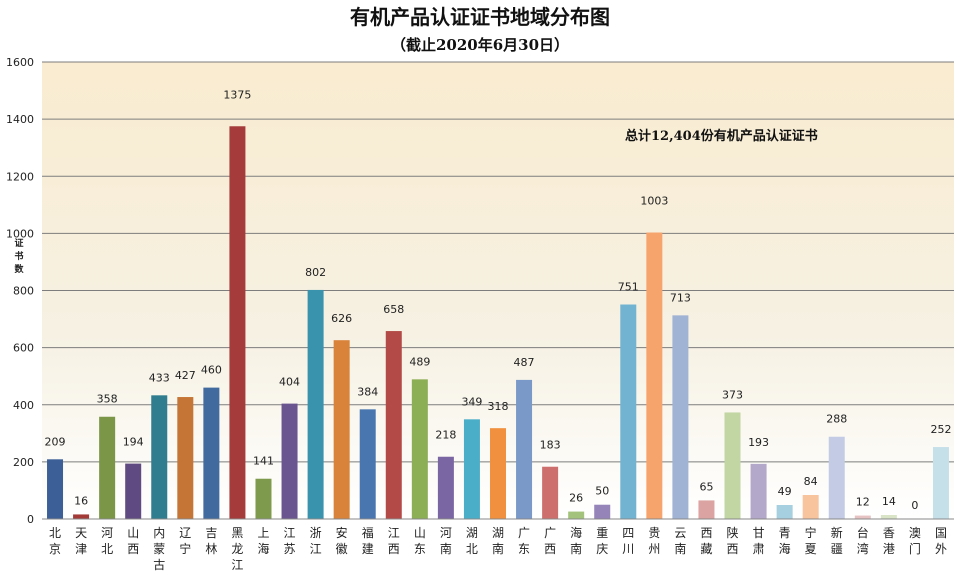 This screenshot has height=580, width=960. I want to click on category-label: 河北, so click(107, 541).